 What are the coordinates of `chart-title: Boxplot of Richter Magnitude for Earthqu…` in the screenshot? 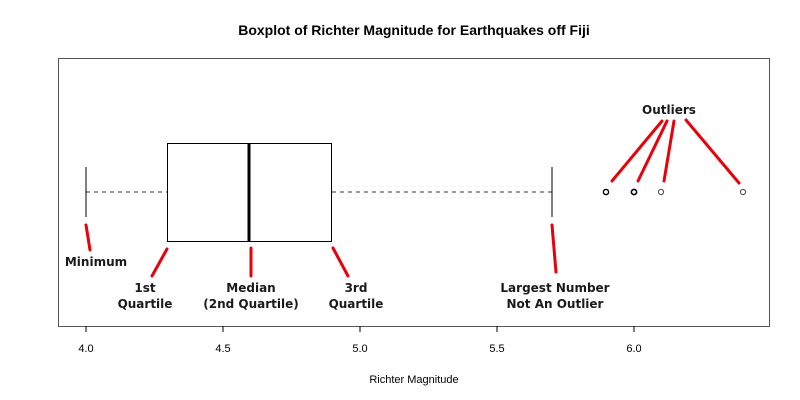 It's located at (414, 30).